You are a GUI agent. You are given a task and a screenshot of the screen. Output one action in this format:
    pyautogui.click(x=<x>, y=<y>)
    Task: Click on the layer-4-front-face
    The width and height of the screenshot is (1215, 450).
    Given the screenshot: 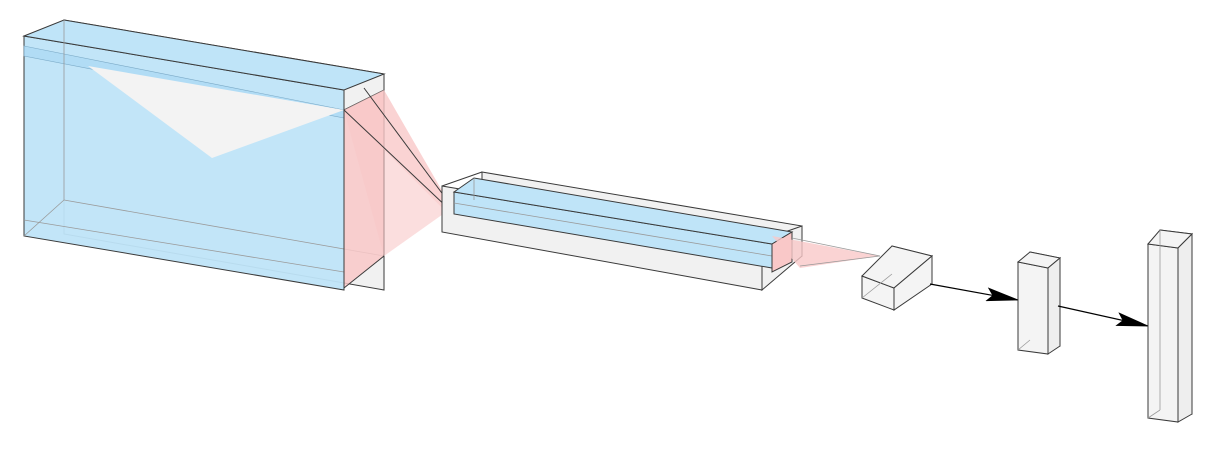 What is the action you would take?
    pyautogui.click(x=1033, y=308)
    